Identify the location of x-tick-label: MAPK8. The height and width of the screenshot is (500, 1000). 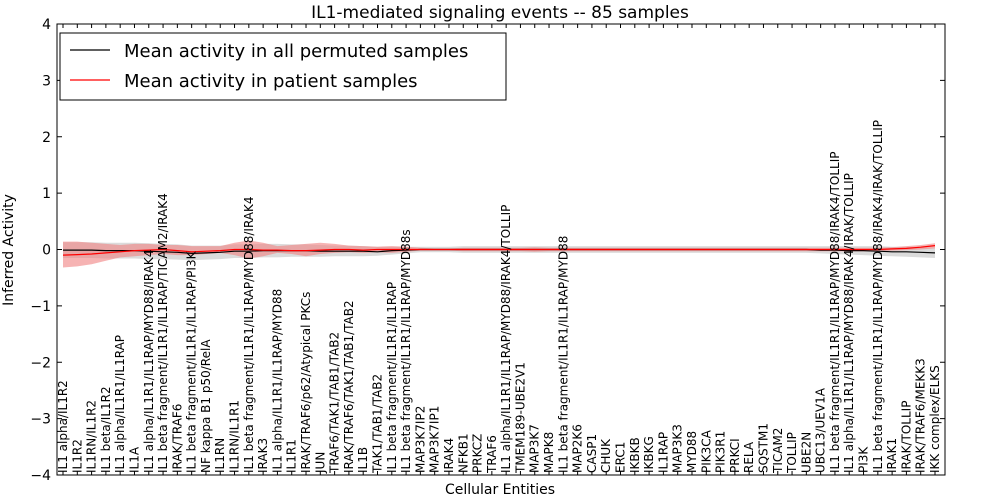
(549, 452).